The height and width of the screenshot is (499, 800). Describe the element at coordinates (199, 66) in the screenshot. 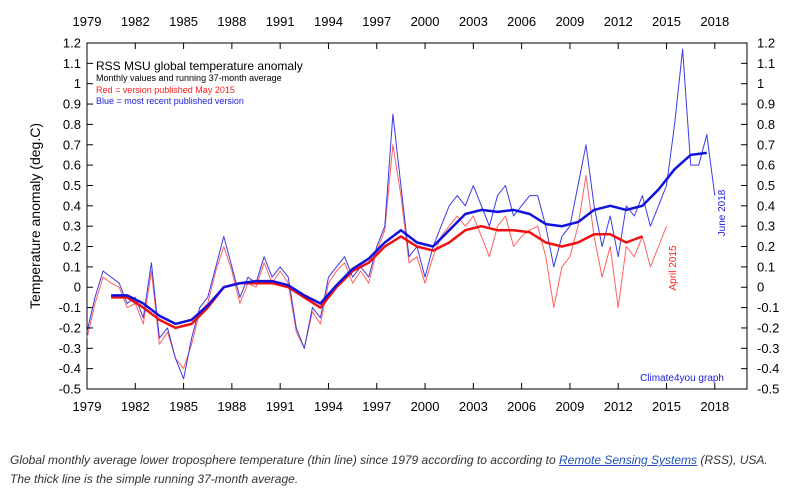

I see `chart-title: RSS MSU global temperature anomaly` at that location.